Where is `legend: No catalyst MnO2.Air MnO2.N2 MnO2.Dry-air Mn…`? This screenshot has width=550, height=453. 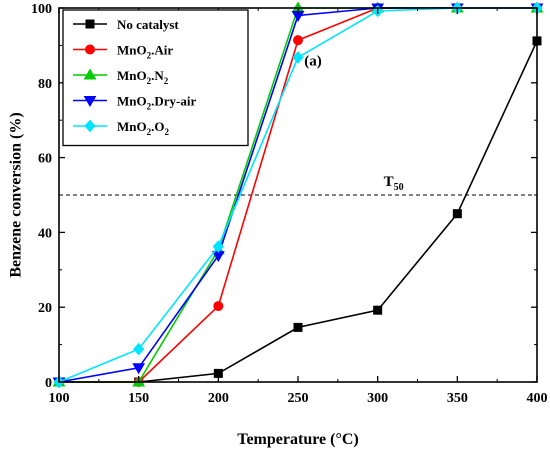
legend: No catalyst MnO2.Air MnO2.N2 MnO2.Dry-air Mn… is located at coordinates (155, 78).